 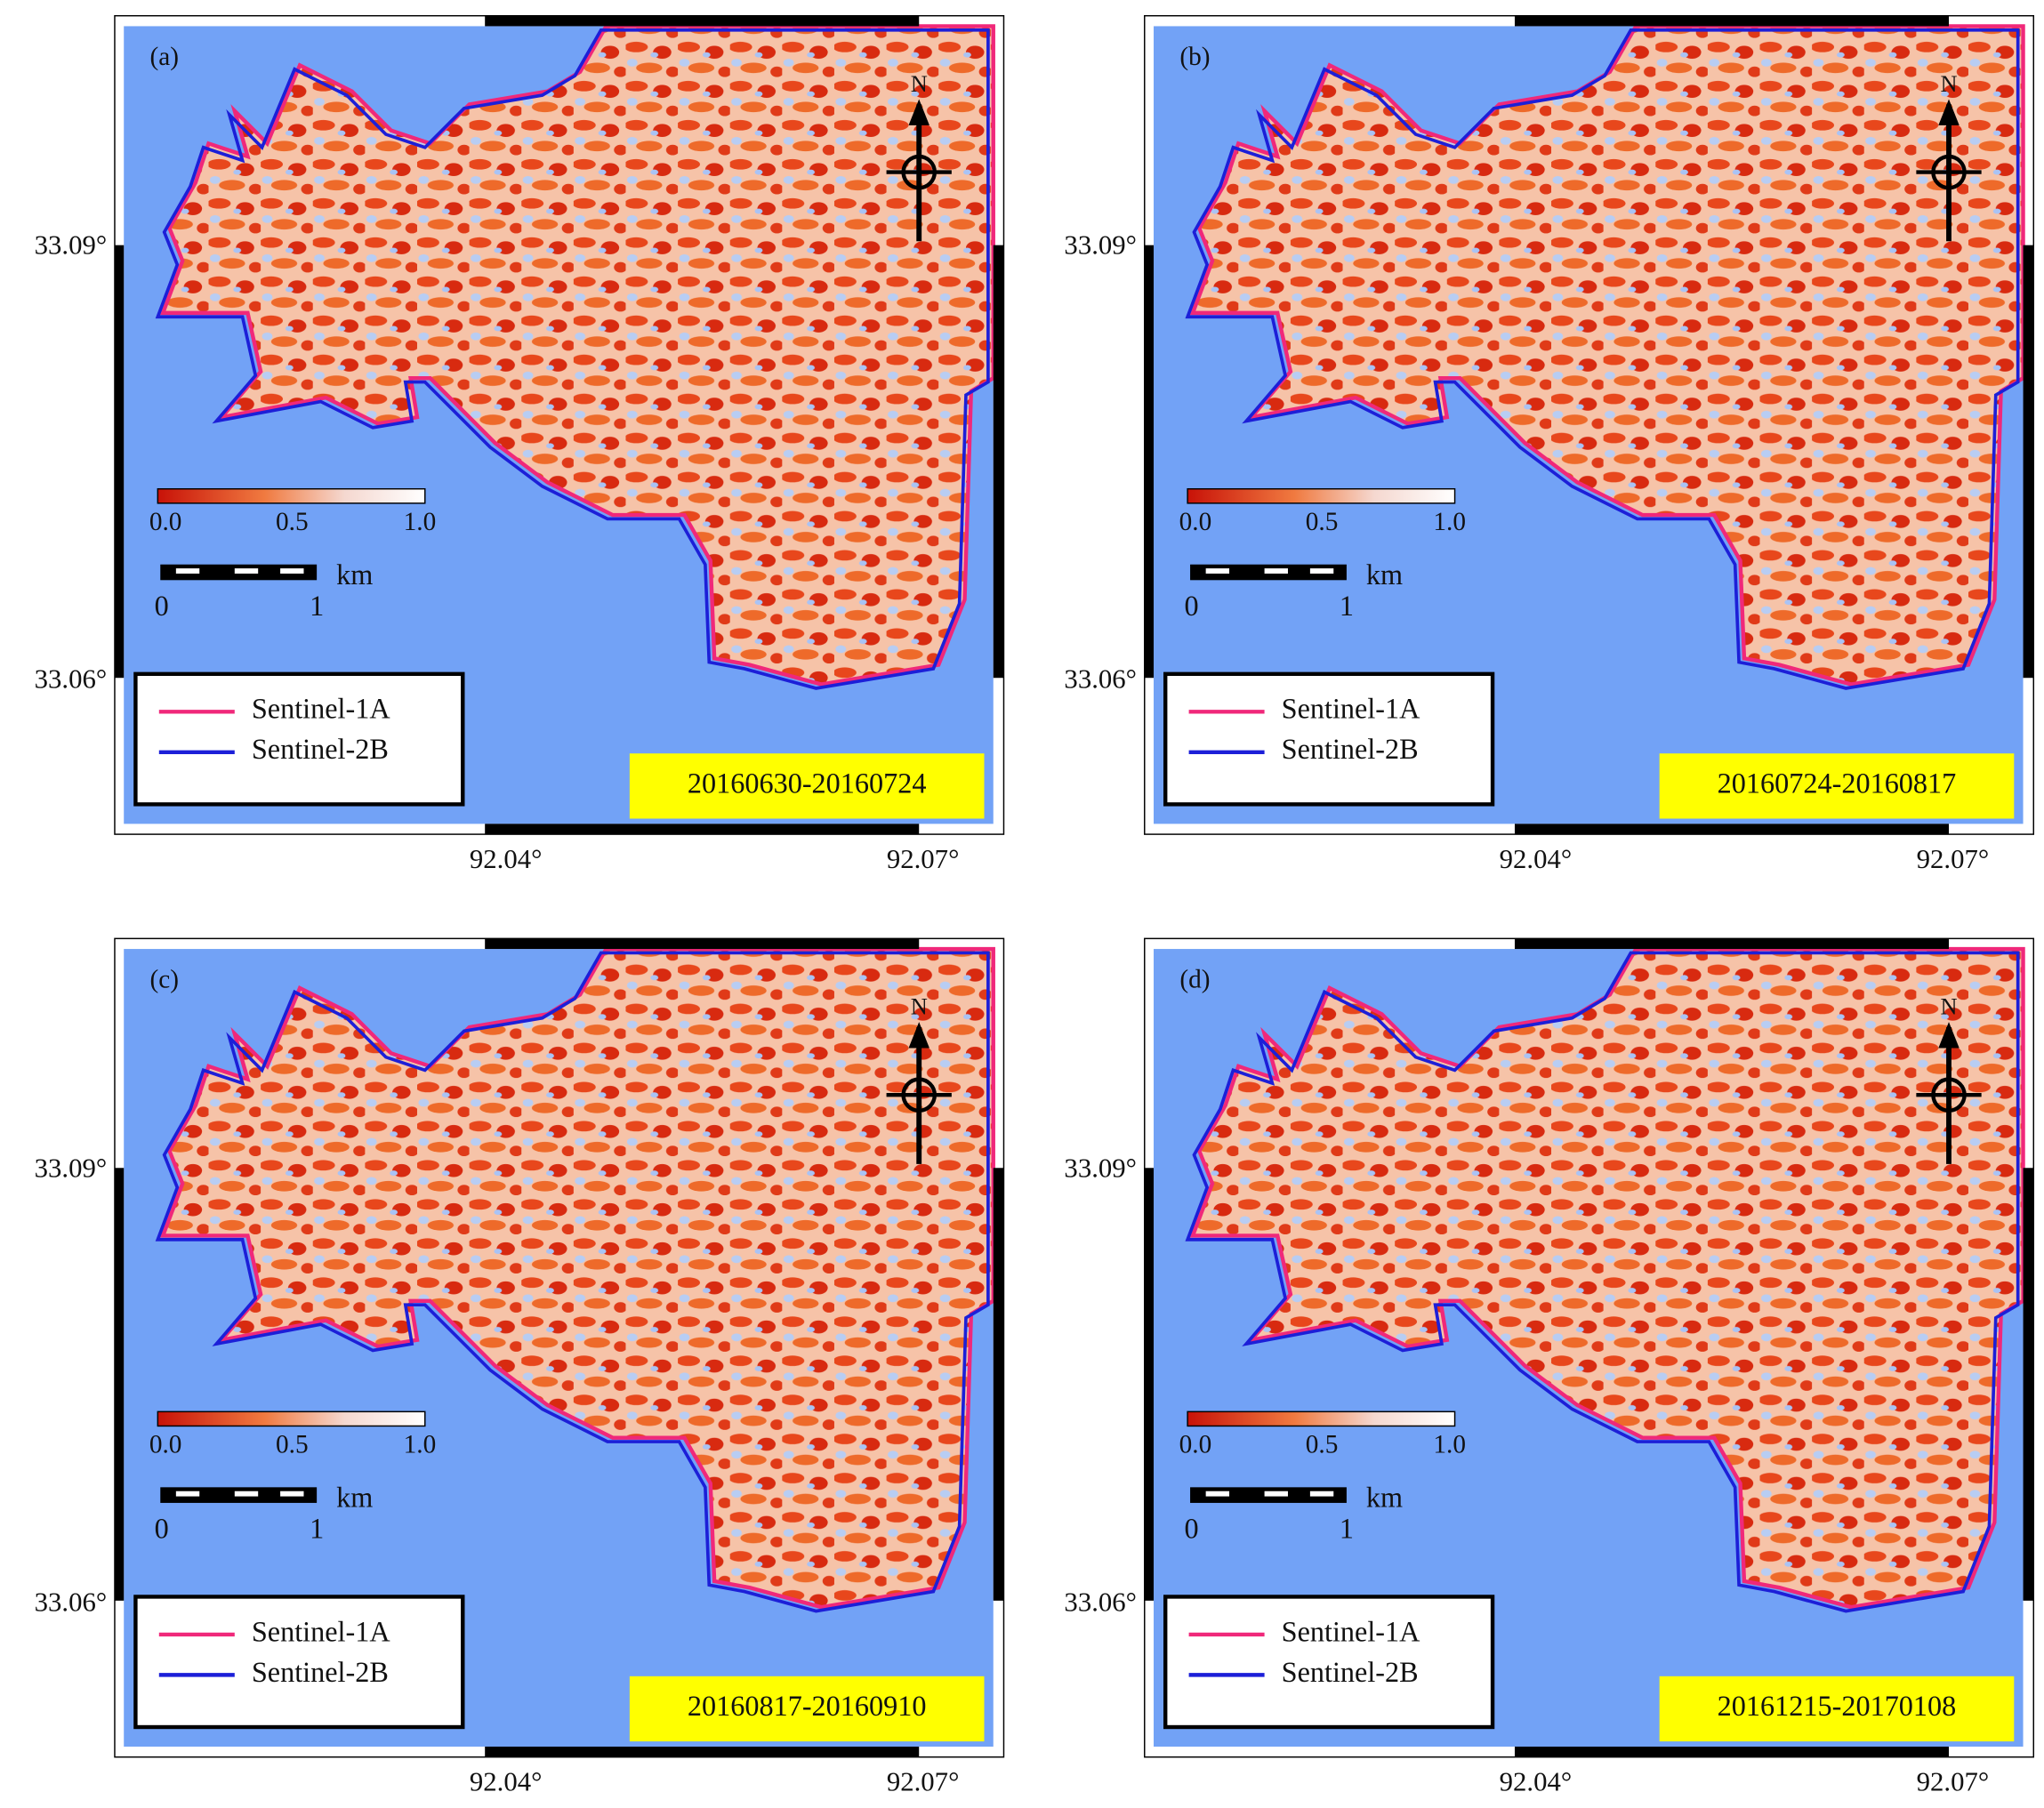 I want to click on date-label: 20160817-20160910, so click(x=807, y=1706).